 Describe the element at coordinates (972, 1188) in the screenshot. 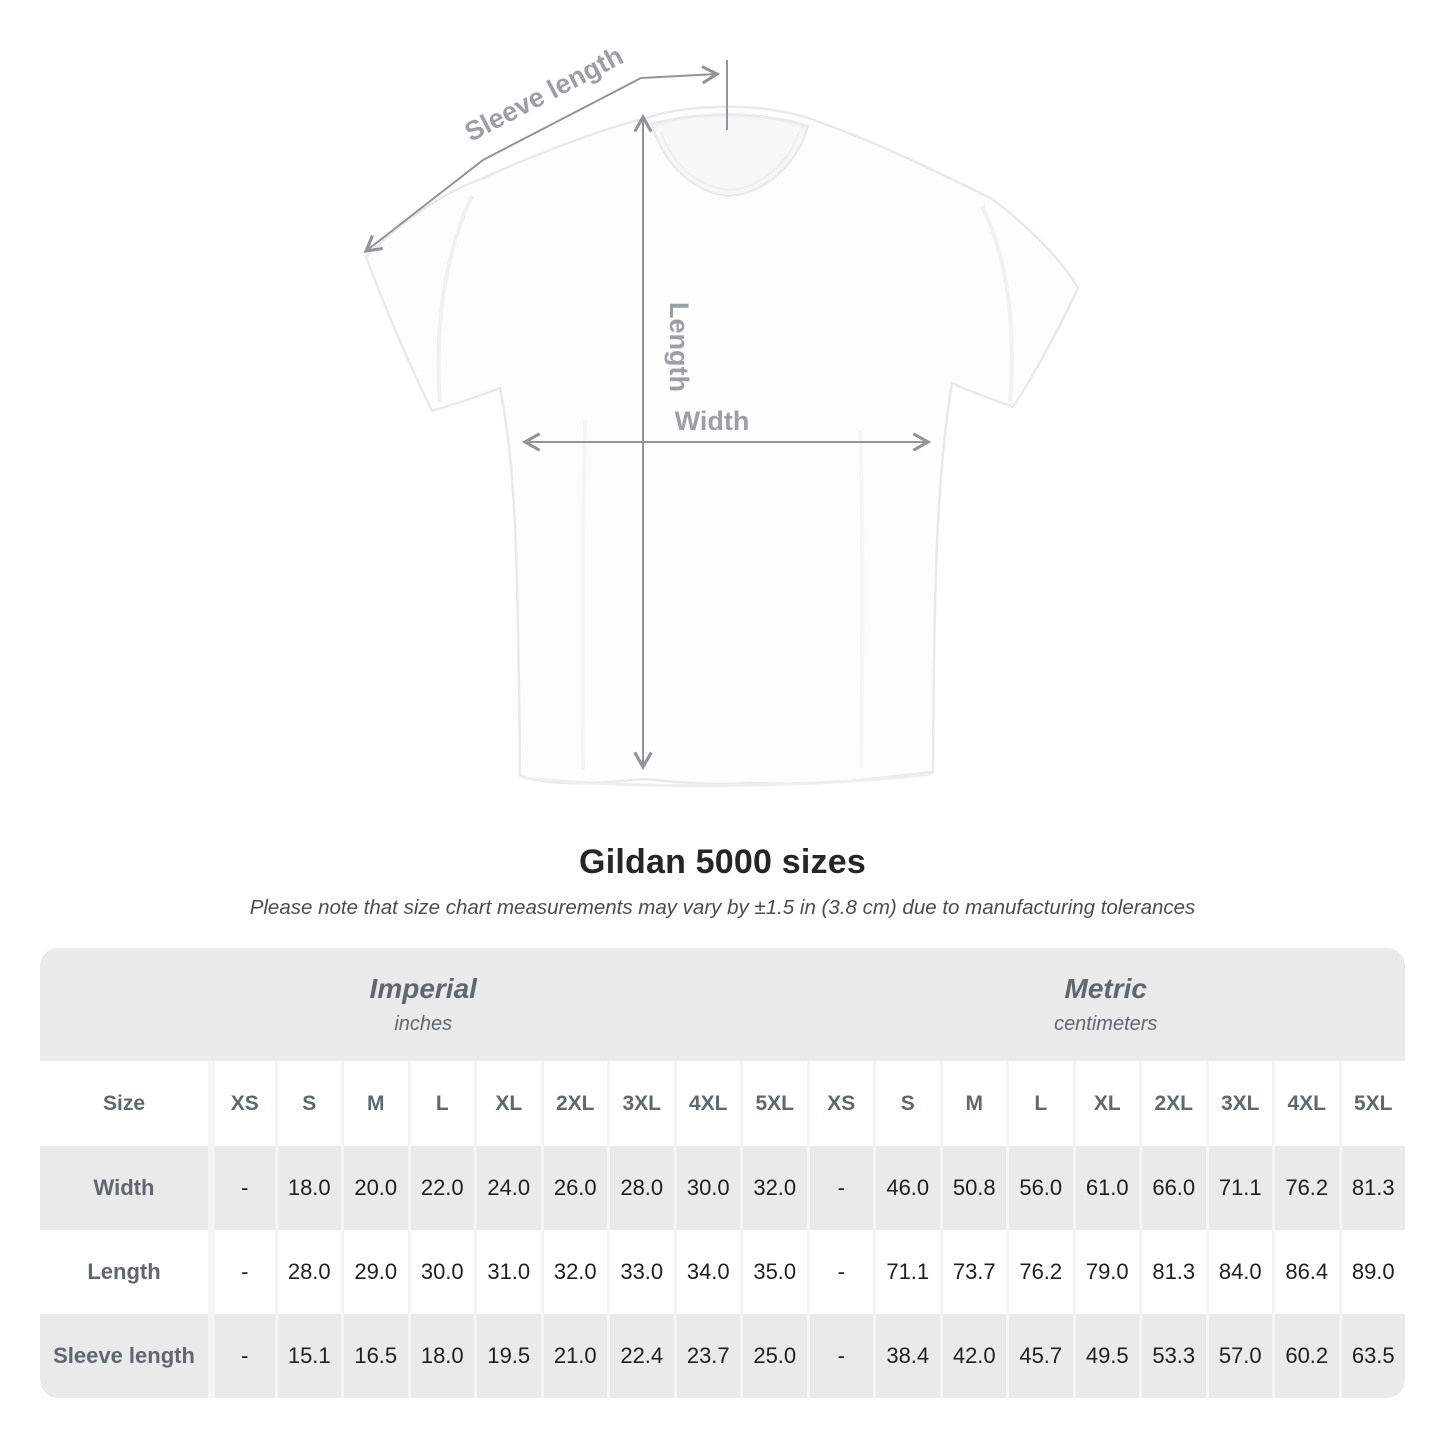

I see `measurement-cell: 50.8` at that location.